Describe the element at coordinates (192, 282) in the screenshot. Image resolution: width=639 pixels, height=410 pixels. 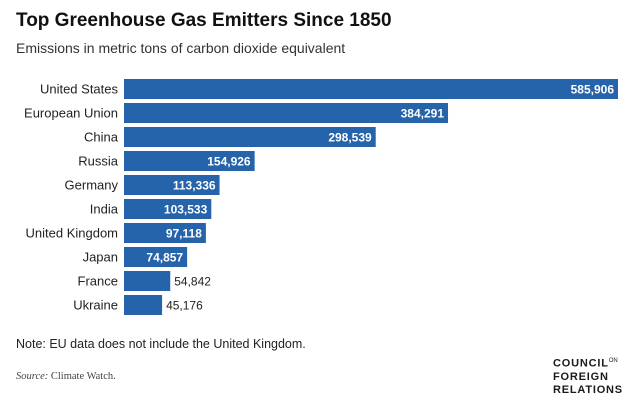
I see `value-label-france: 54,842` at that location.